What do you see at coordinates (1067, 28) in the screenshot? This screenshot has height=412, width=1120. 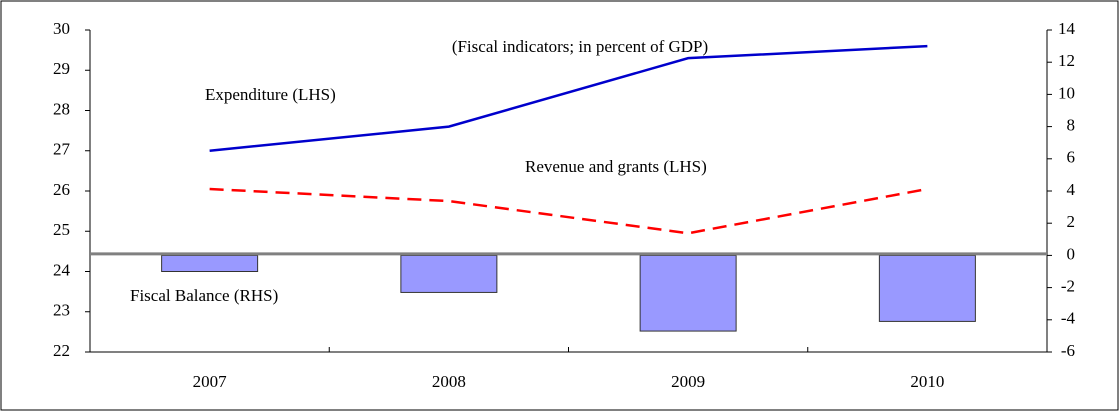 I see `y2-tick-label: 14` at bounding box center [1067, 28].